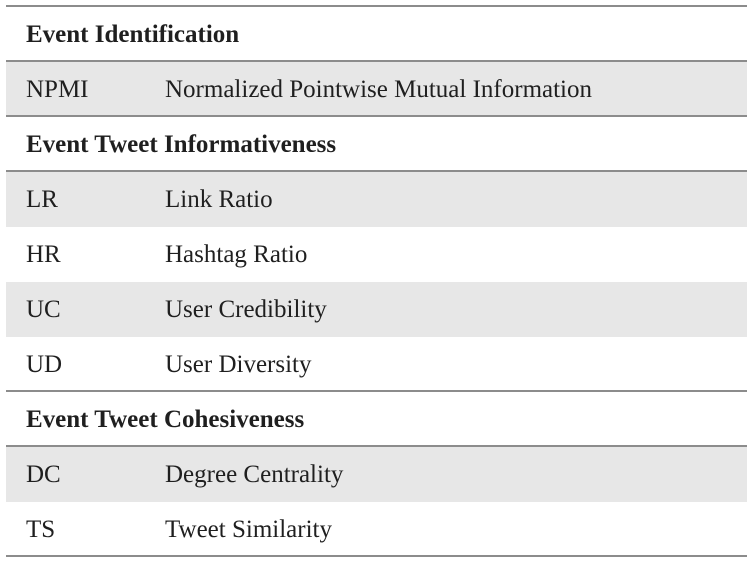  Describe the element at coordinates (376, 34) in the screenshot. I see `section-header: Event Identification` at that location.